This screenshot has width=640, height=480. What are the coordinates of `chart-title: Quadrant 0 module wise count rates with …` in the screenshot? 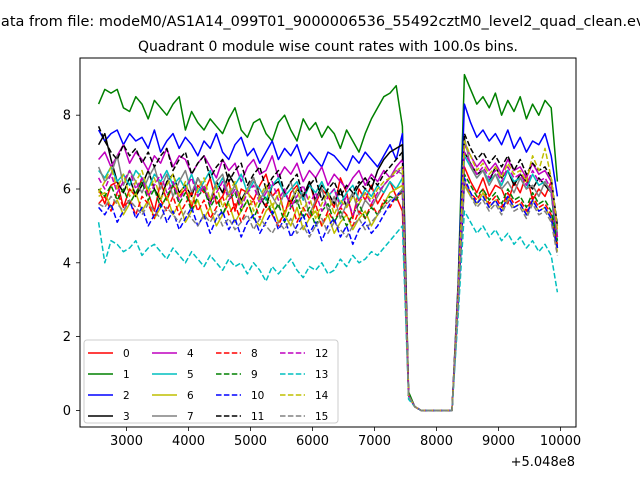 It's located at (328, 47).